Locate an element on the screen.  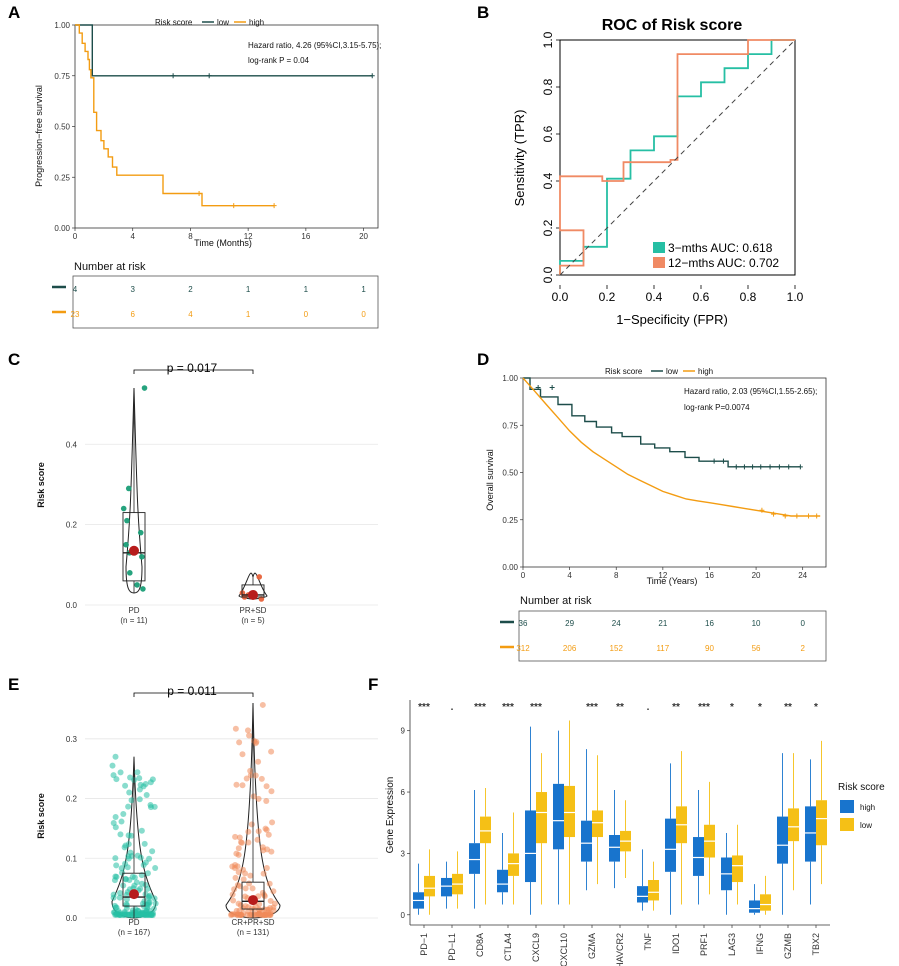
panel-label-c: C is located at coordinates (14, 359).